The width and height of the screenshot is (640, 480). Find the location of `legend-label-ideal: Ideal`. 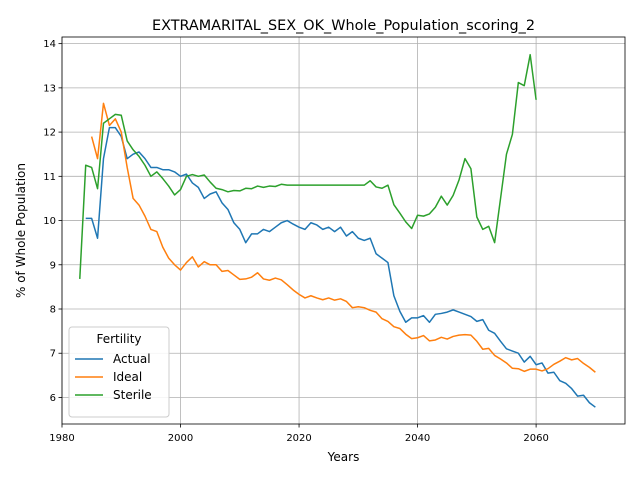

legend-label-ideal: Ideal is located at coordinates (127, 377).